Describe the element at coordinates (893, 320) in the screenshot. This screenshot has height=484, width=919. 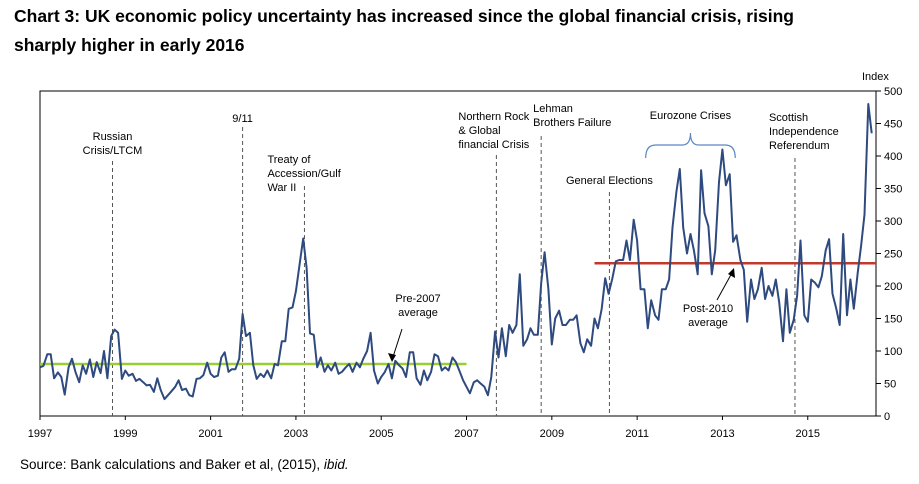
I see `y-tick-label: 150` at that location.